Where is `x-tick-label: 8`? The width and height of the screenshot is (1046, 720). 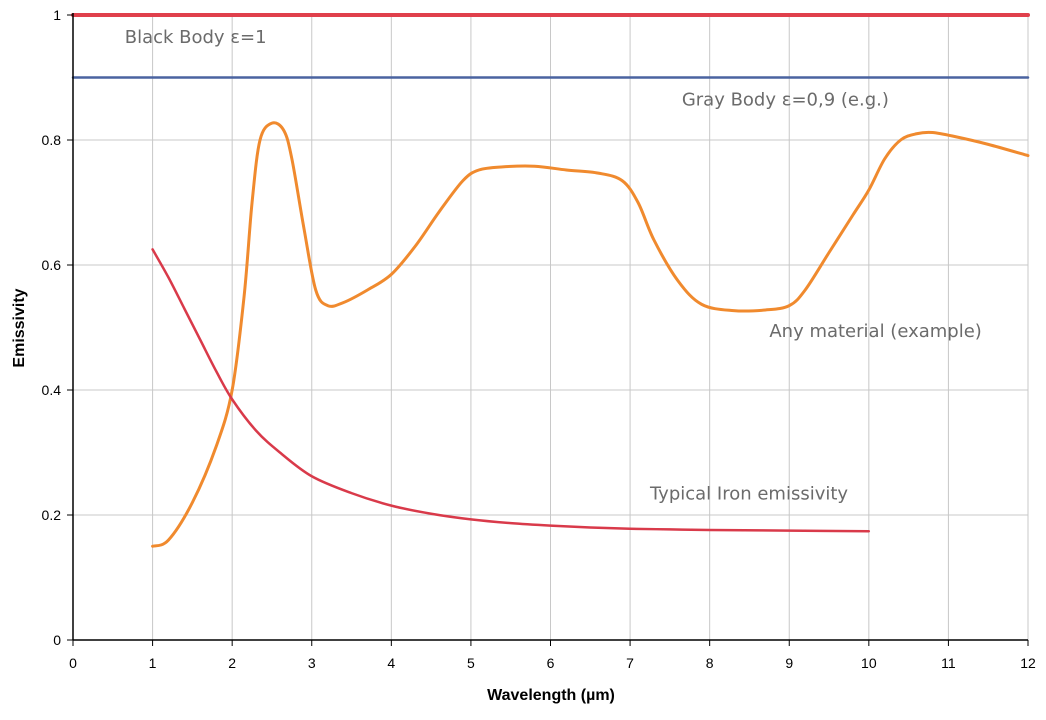 x-tick-label: 8 is located at coordinates (710, 663).